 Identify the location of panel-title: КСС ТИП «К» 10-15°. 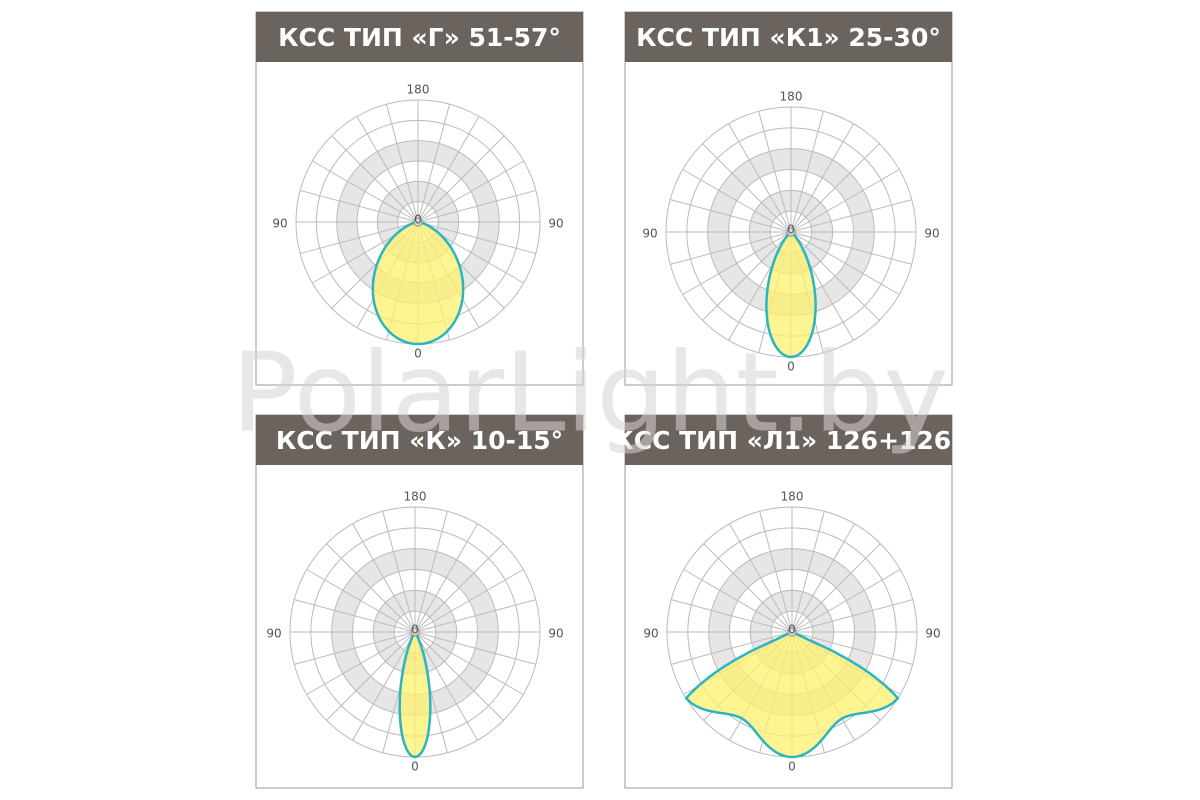
(419, 440).